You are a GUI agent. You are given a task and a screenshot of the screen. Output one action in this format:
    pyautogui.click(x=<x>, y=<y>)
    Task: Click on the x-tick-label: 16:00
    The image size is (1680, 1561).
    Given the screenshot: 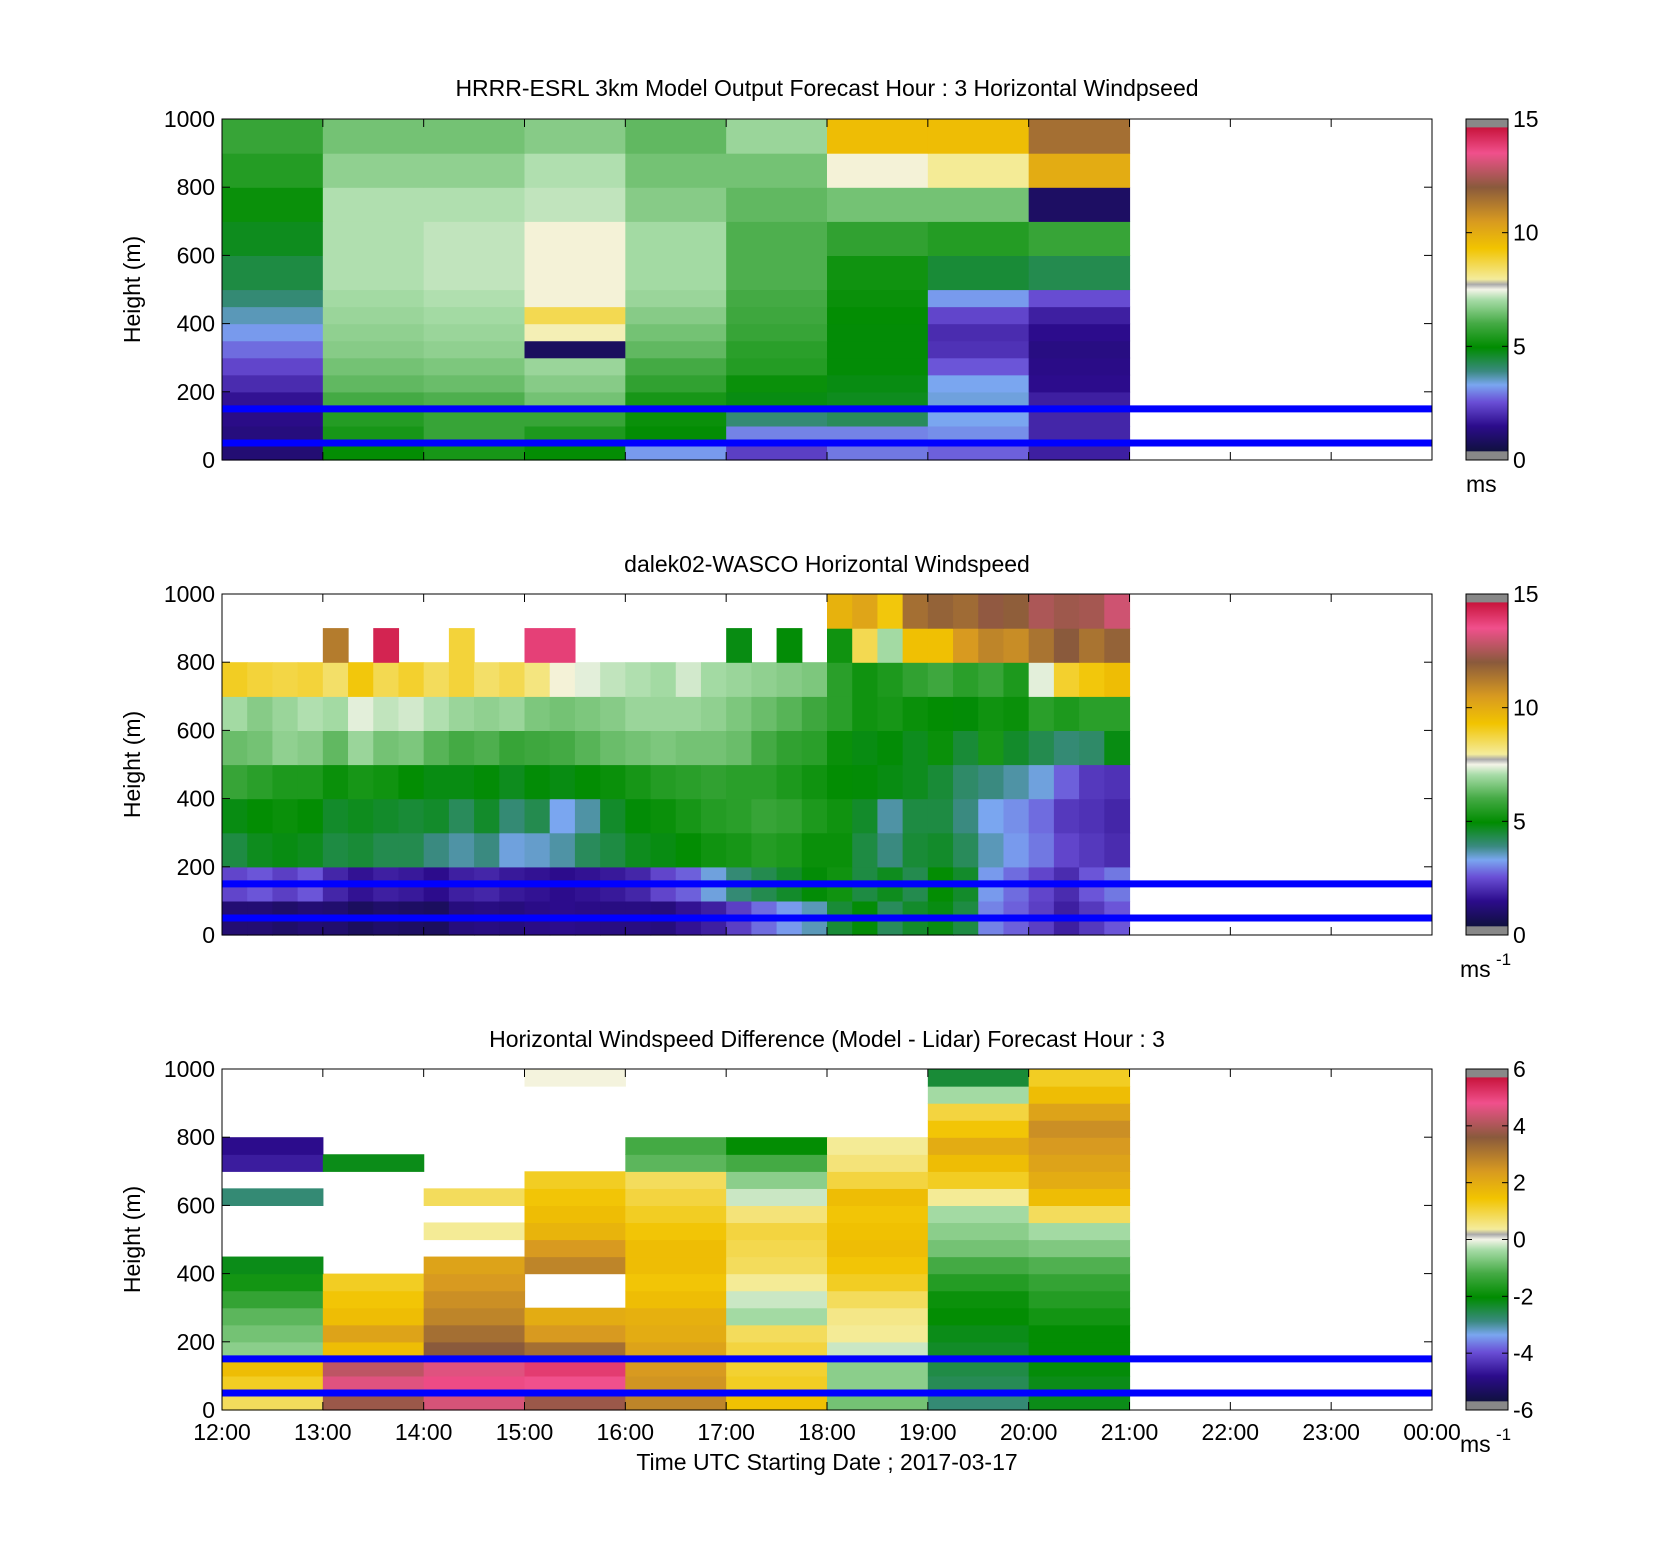 What is the action you would take?
    pyautogui.click(x=626, y=1432)
    